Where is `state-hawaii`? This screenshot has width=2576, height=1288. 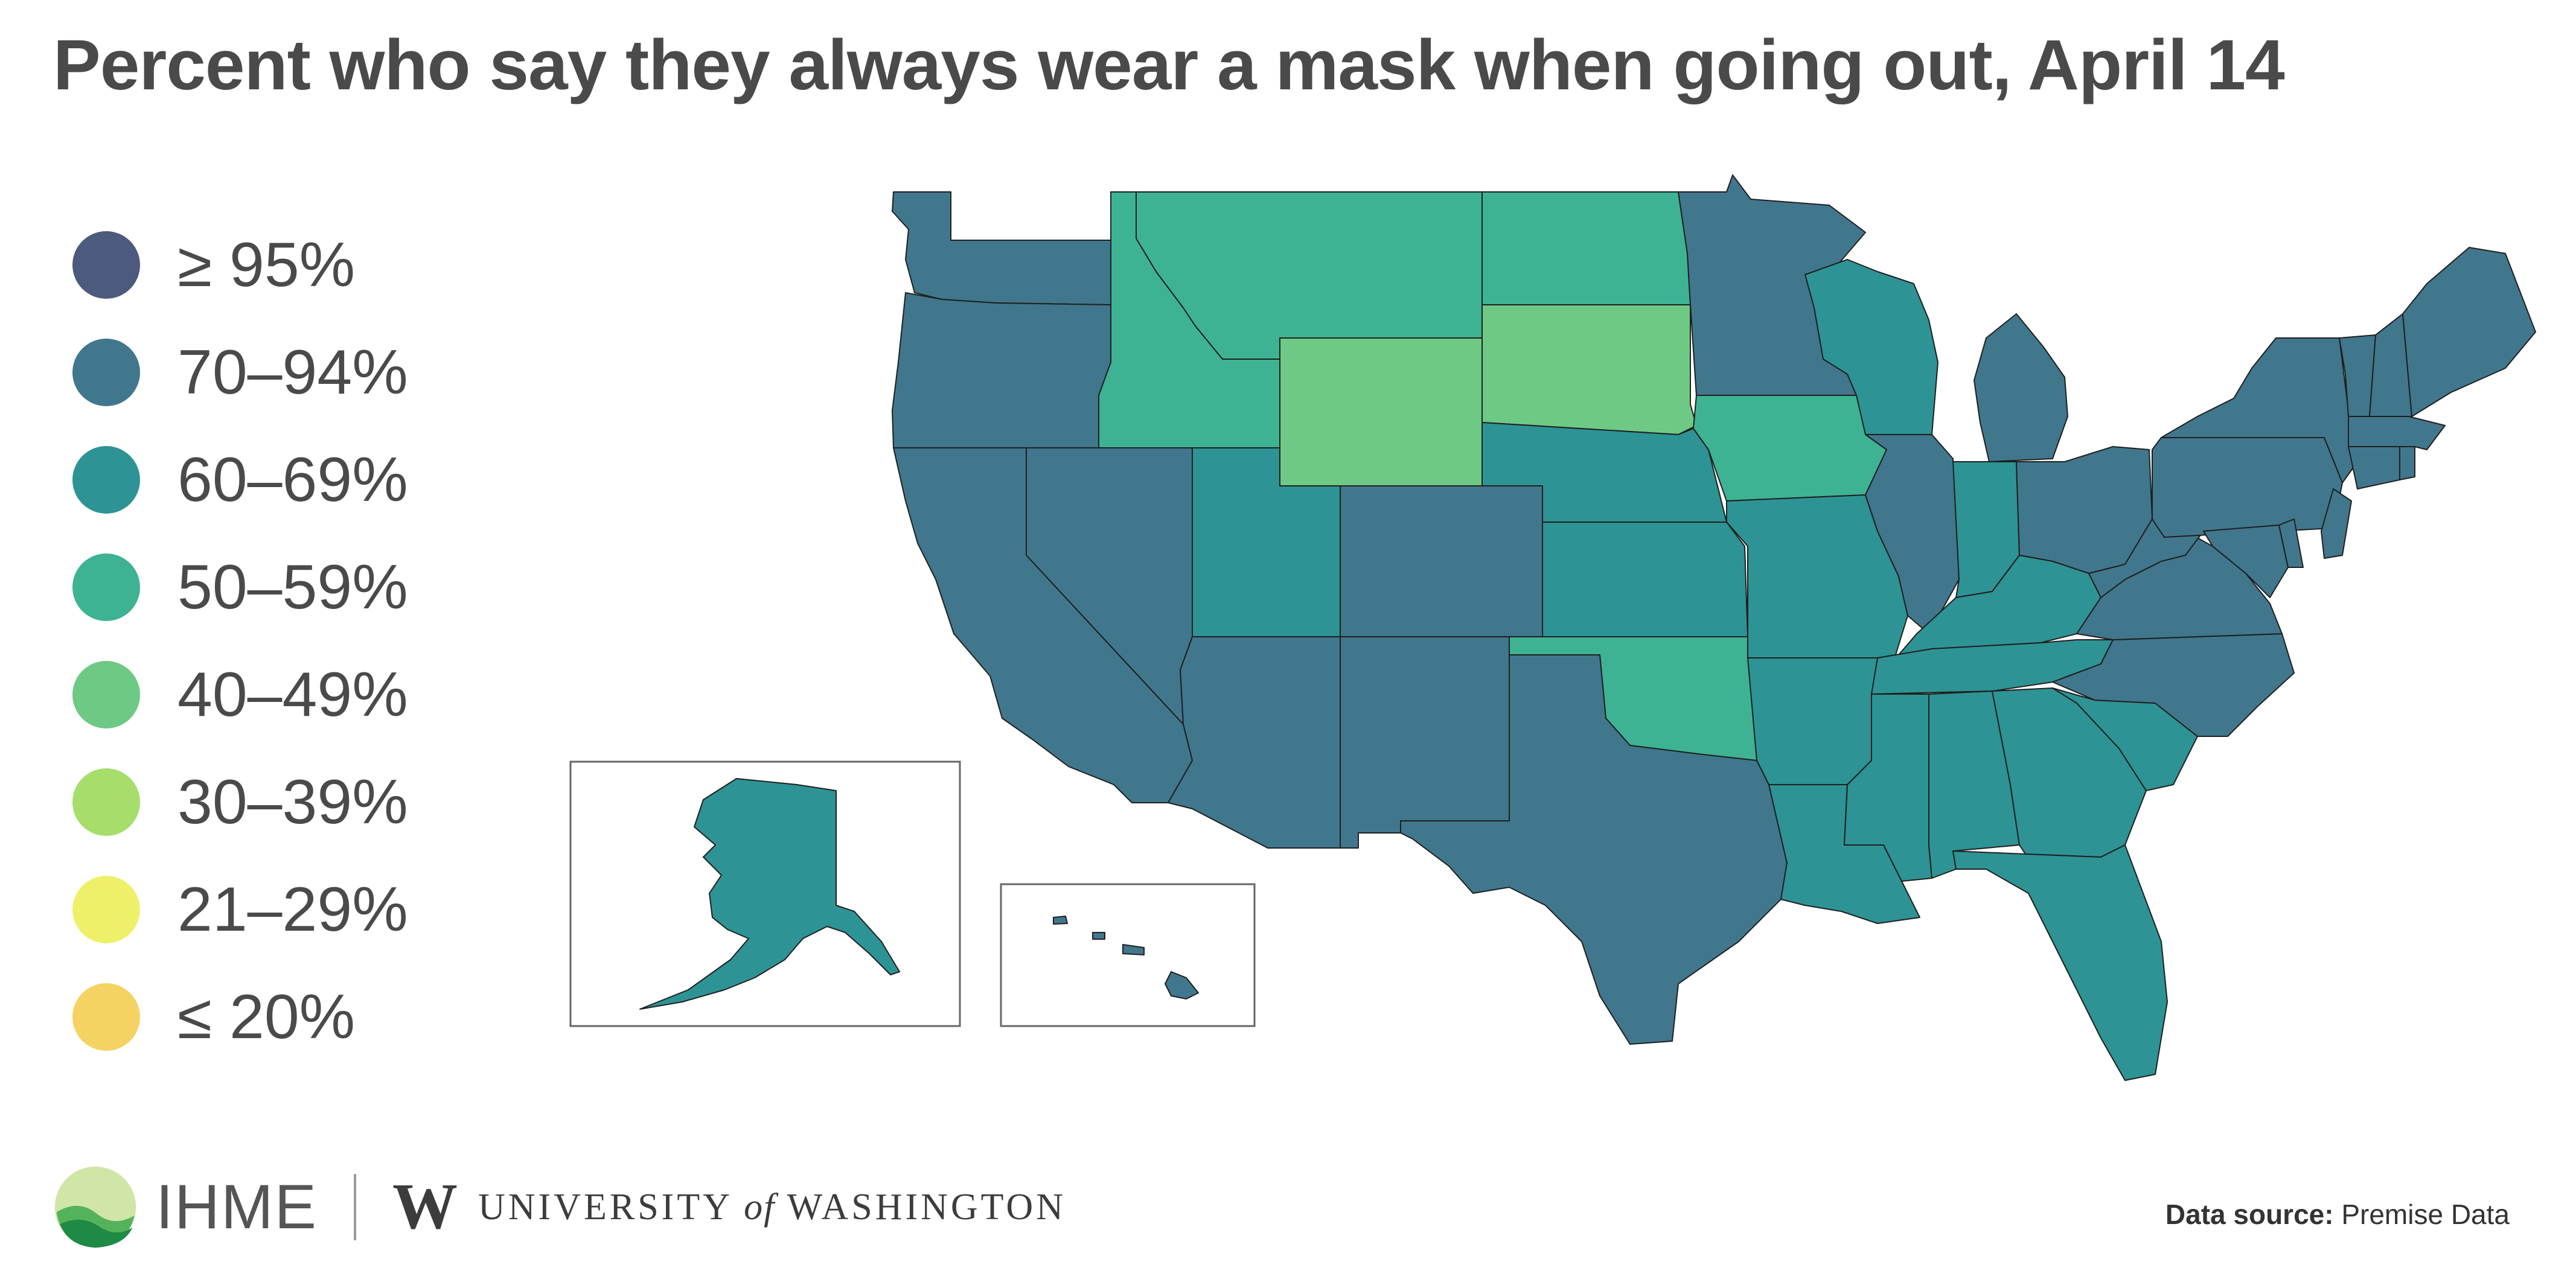
state-hawaii is located at coordinates (1126, 957).